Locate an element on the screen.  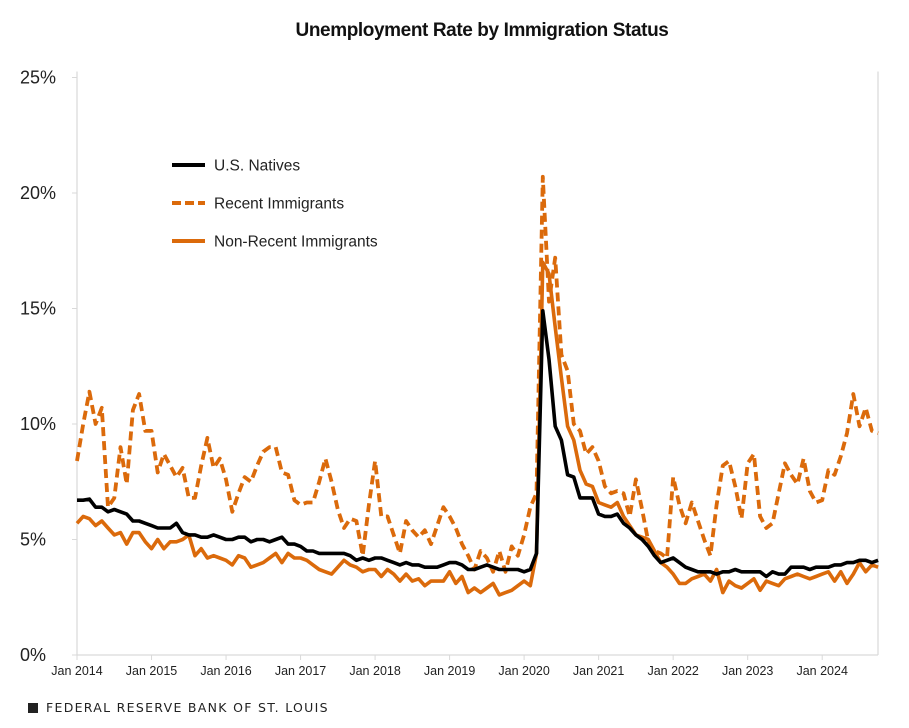
x-tick-label: Jan 2023 is located at coordinates (747, 671).